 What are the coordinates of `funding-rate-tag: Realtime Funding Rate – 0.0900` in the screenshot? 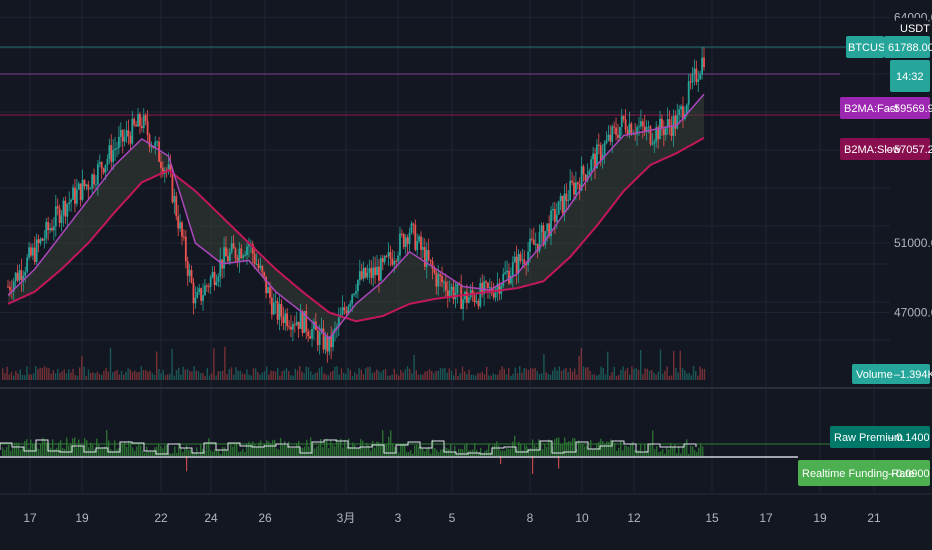 It's located at (864, 473).